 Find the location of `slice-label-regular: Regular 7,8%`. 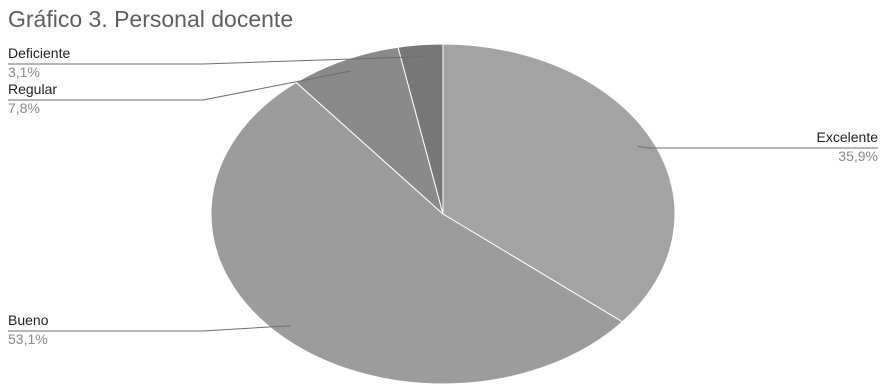

slice-label-regular: Regular 7,8% is located at coordinates (32, 98).